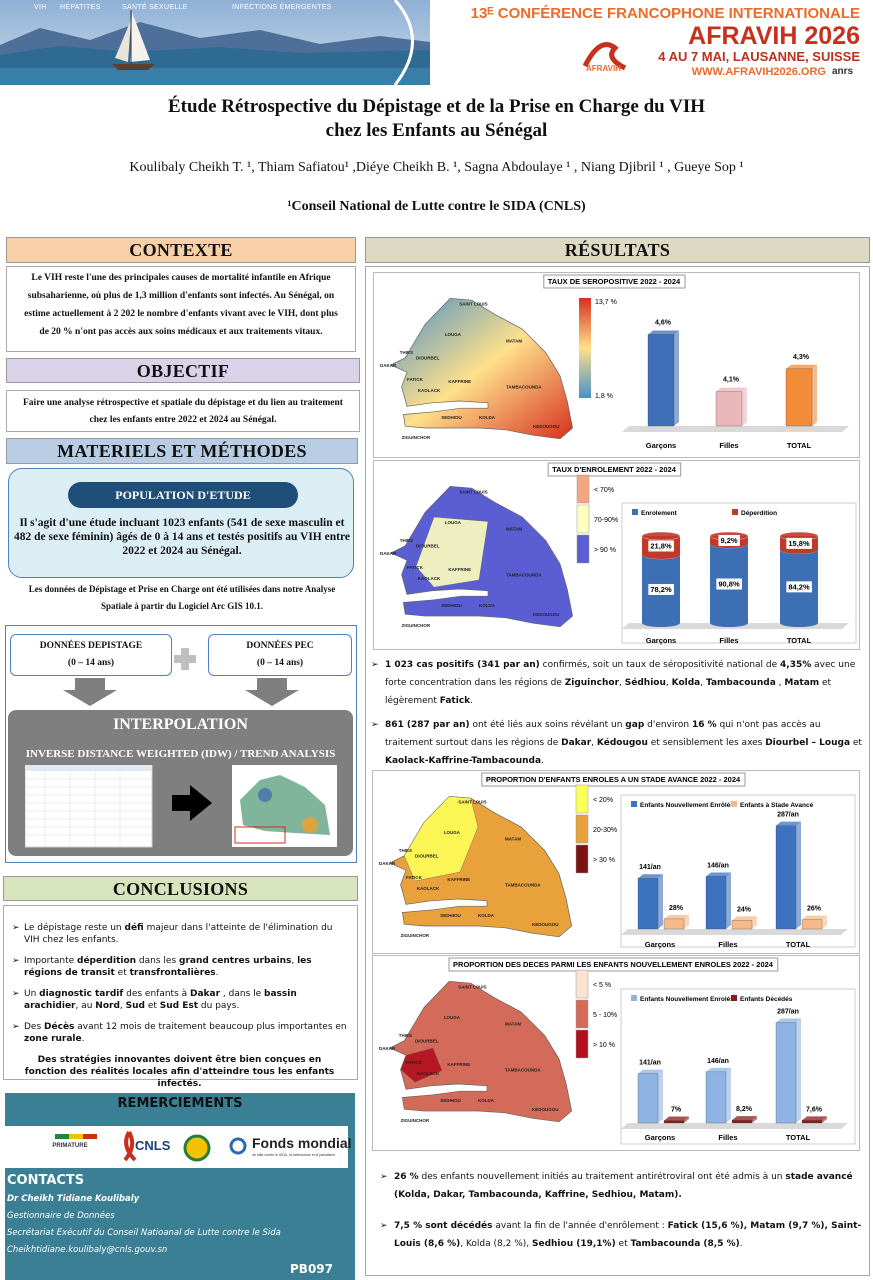 The height and width of the screenshot is (1280, 873). What do you see at coordinates (107, 1006) in the screenshot?
I see `bold-text: Nord` at bounding box center [107, 1006].